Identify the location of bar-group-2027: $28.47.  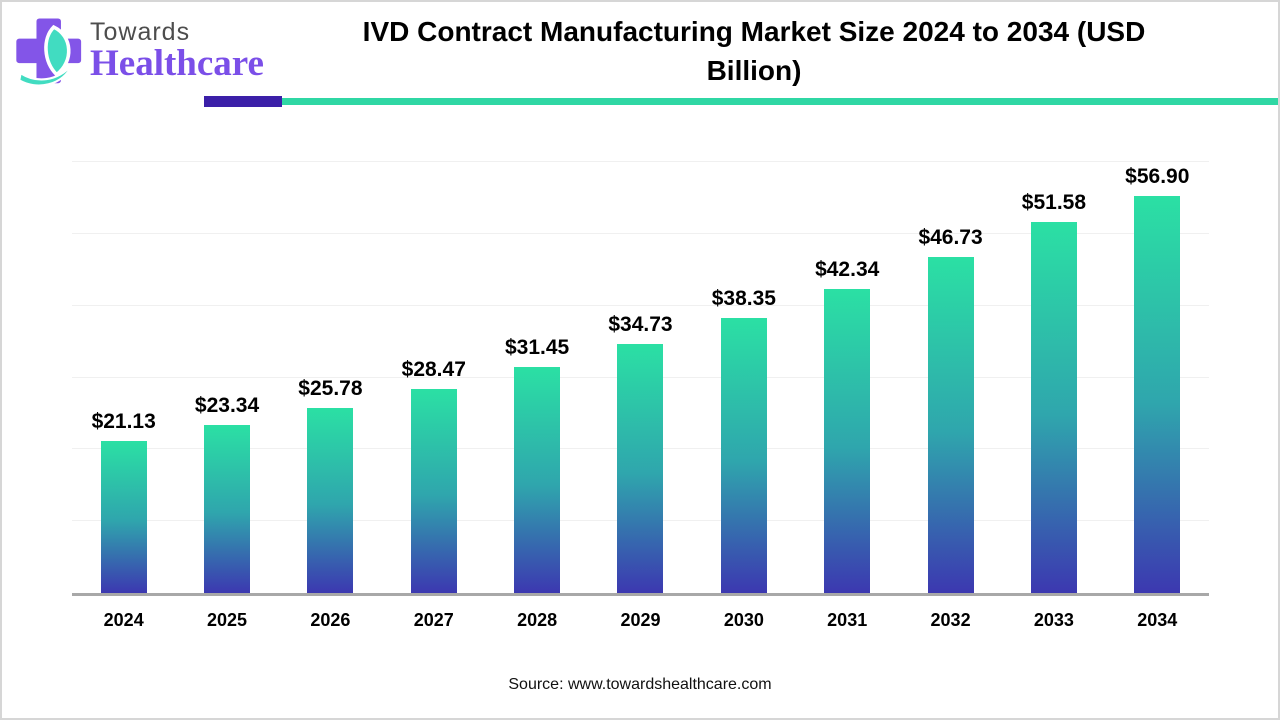
(433, 379).